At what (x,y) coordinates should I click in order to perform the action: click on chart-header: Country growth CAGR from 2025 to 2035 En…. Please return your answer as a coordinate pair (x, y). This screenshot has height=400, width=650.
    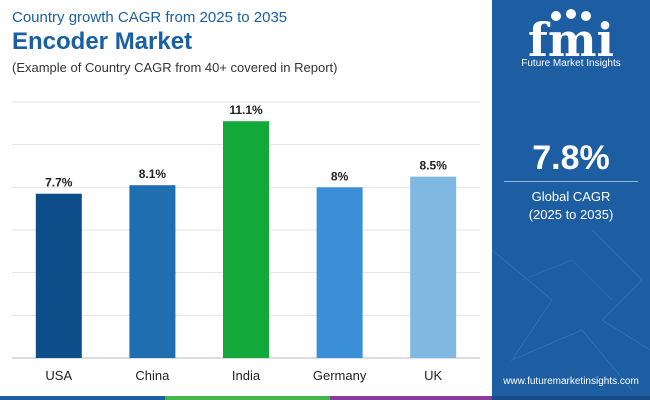
    Looking at the image, I should click on (247, 42).